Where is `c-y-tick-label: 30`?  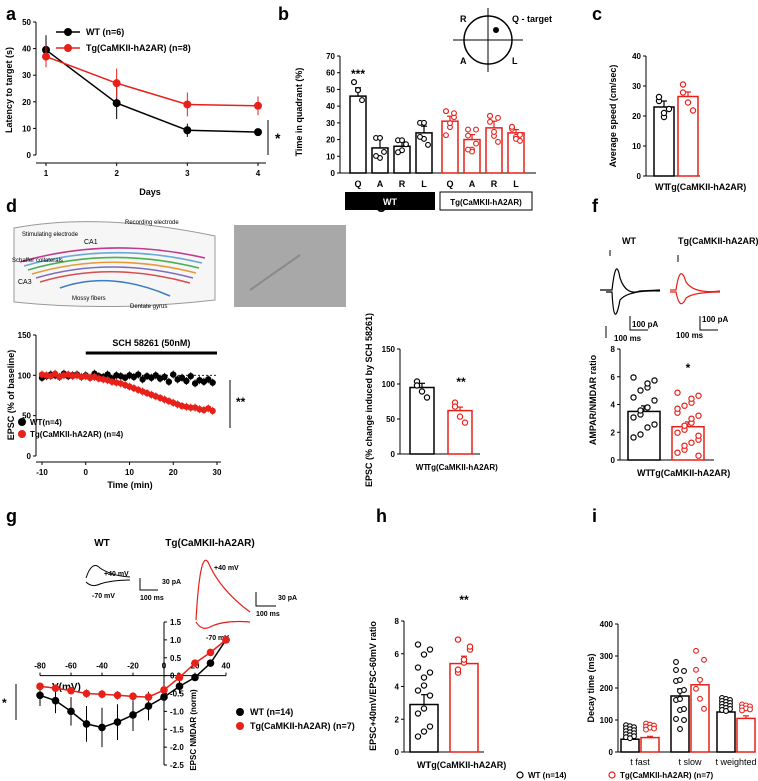
c-y-tick-label: 30 is located at coordinates (636, 86).